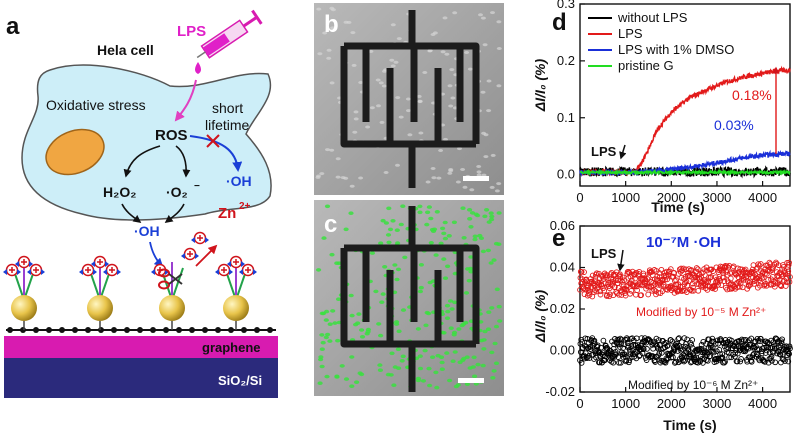 The image size is (800, 435). I want to click on chart-e-lps-annotation: LPS, so click(604, 253).